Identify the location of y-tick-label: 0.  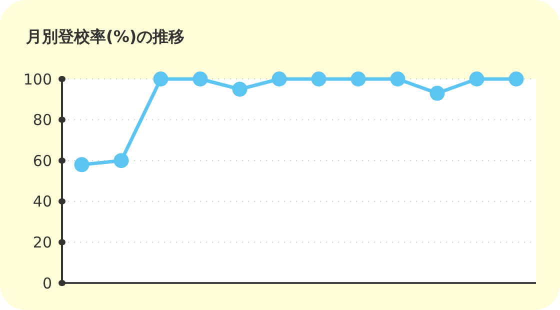
(47, 283).